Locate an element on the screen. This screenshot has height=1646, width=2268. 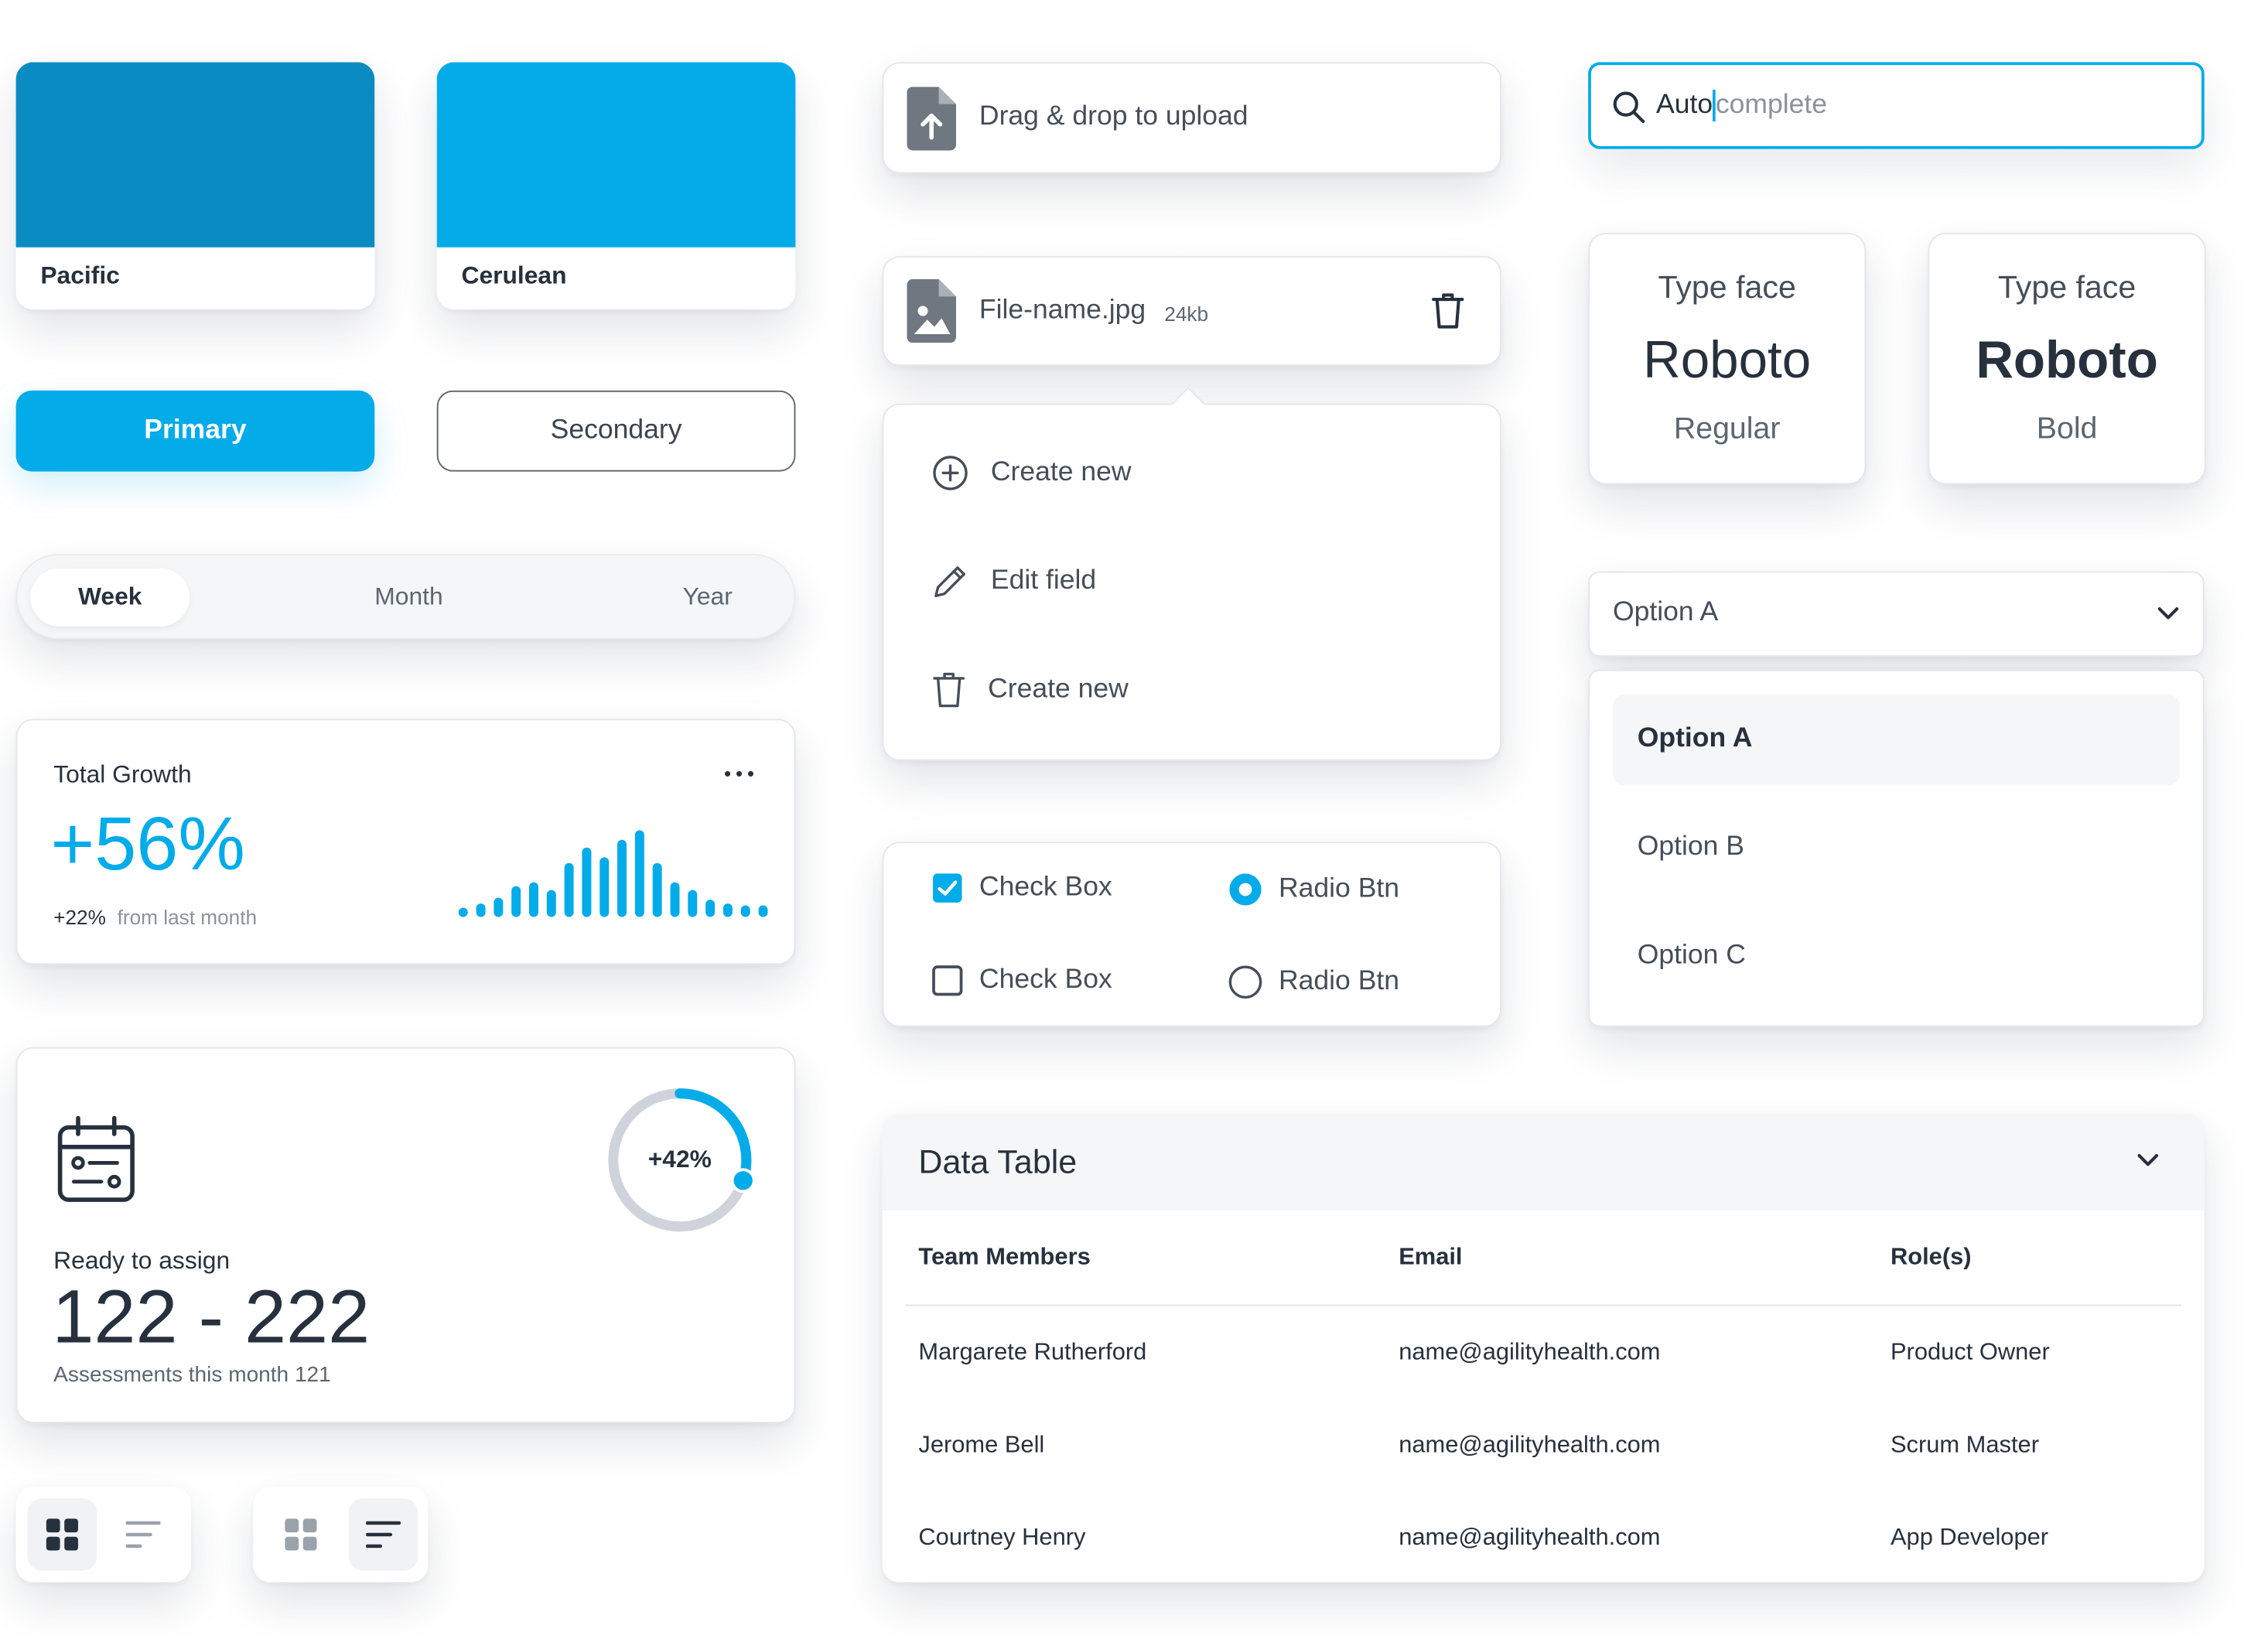
menu-caret is located at coordinates (1188, 405).